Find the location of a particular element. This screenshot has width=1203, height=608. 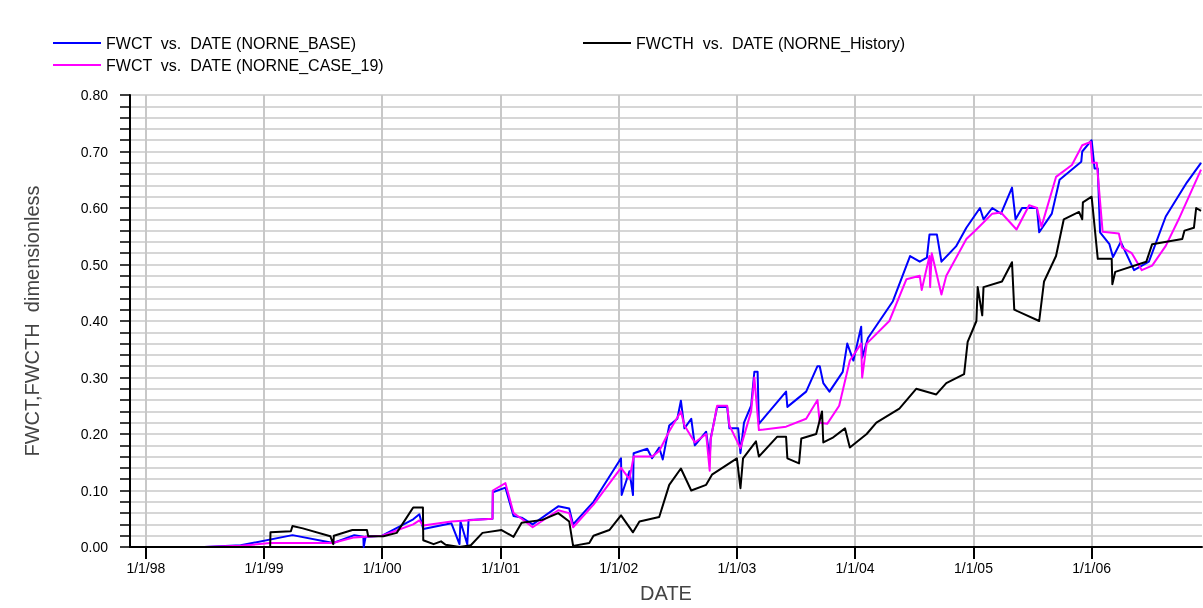

legend-label: FWCT vs. DATE (NORNE_CASE_19) is located at coordinates (245, 65).